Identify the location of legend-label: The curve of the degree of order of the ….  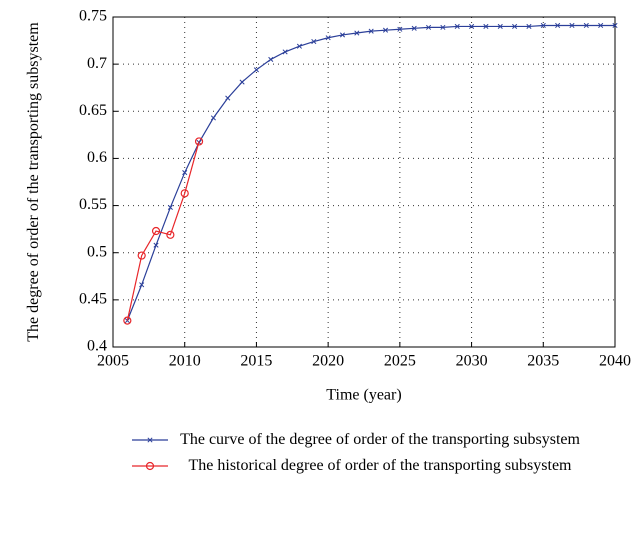
(380, 439).